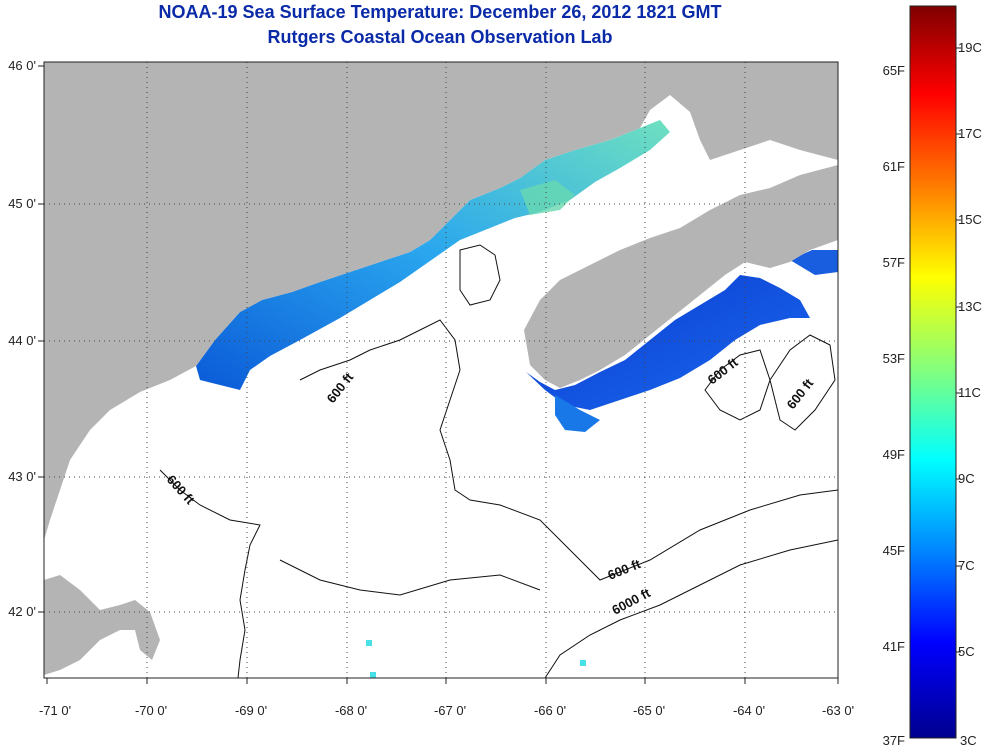 The image size is (984, 754). I want to click on fahrenheit-label: 65F, so click(894, 70).